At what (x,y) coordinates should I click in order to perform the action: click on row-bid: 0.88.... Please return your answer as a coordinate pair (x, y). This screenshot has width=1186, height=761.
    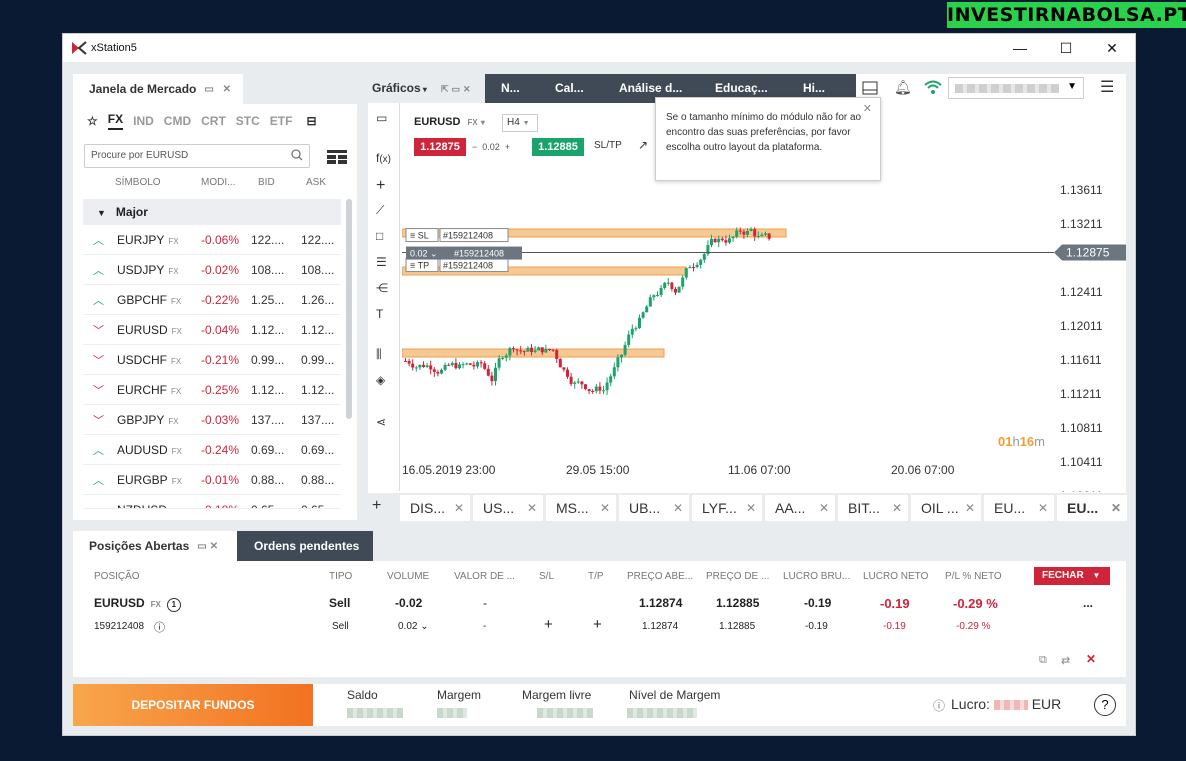
    Looking at the image, I should click on (268, 480).